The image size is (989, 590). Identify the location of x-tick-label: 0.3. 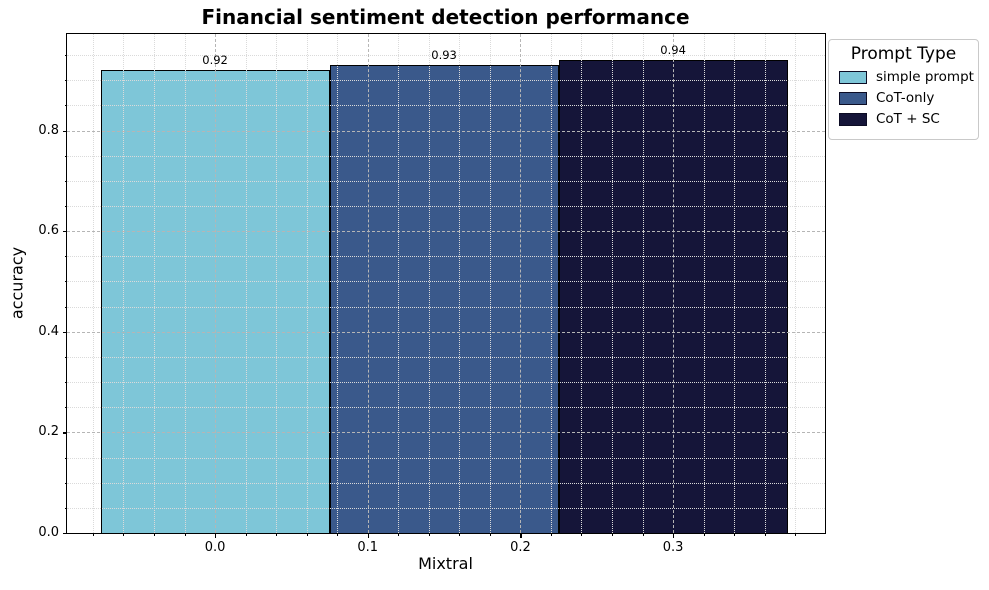
(673, 547).